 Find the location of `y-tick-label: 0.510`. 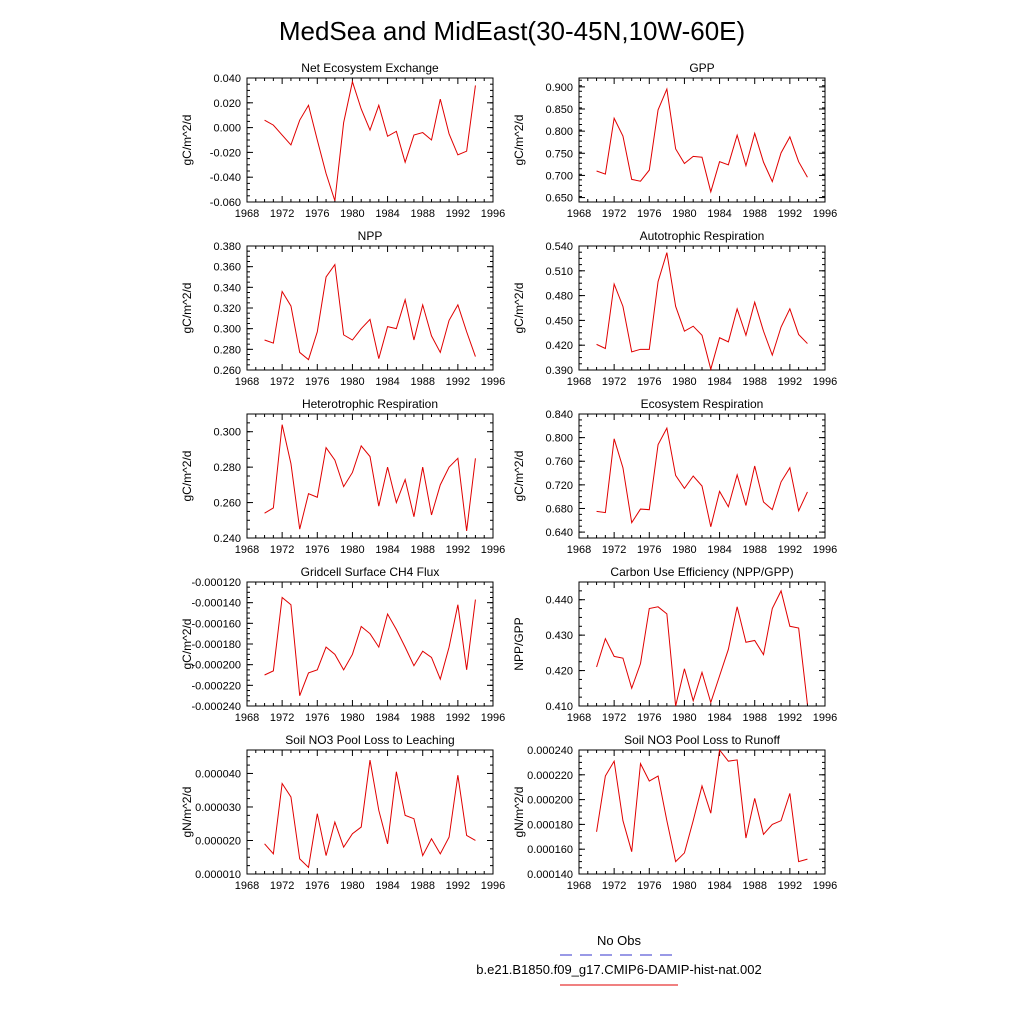

y-tick-label: 0.510 is located at coordinates (559, 272).